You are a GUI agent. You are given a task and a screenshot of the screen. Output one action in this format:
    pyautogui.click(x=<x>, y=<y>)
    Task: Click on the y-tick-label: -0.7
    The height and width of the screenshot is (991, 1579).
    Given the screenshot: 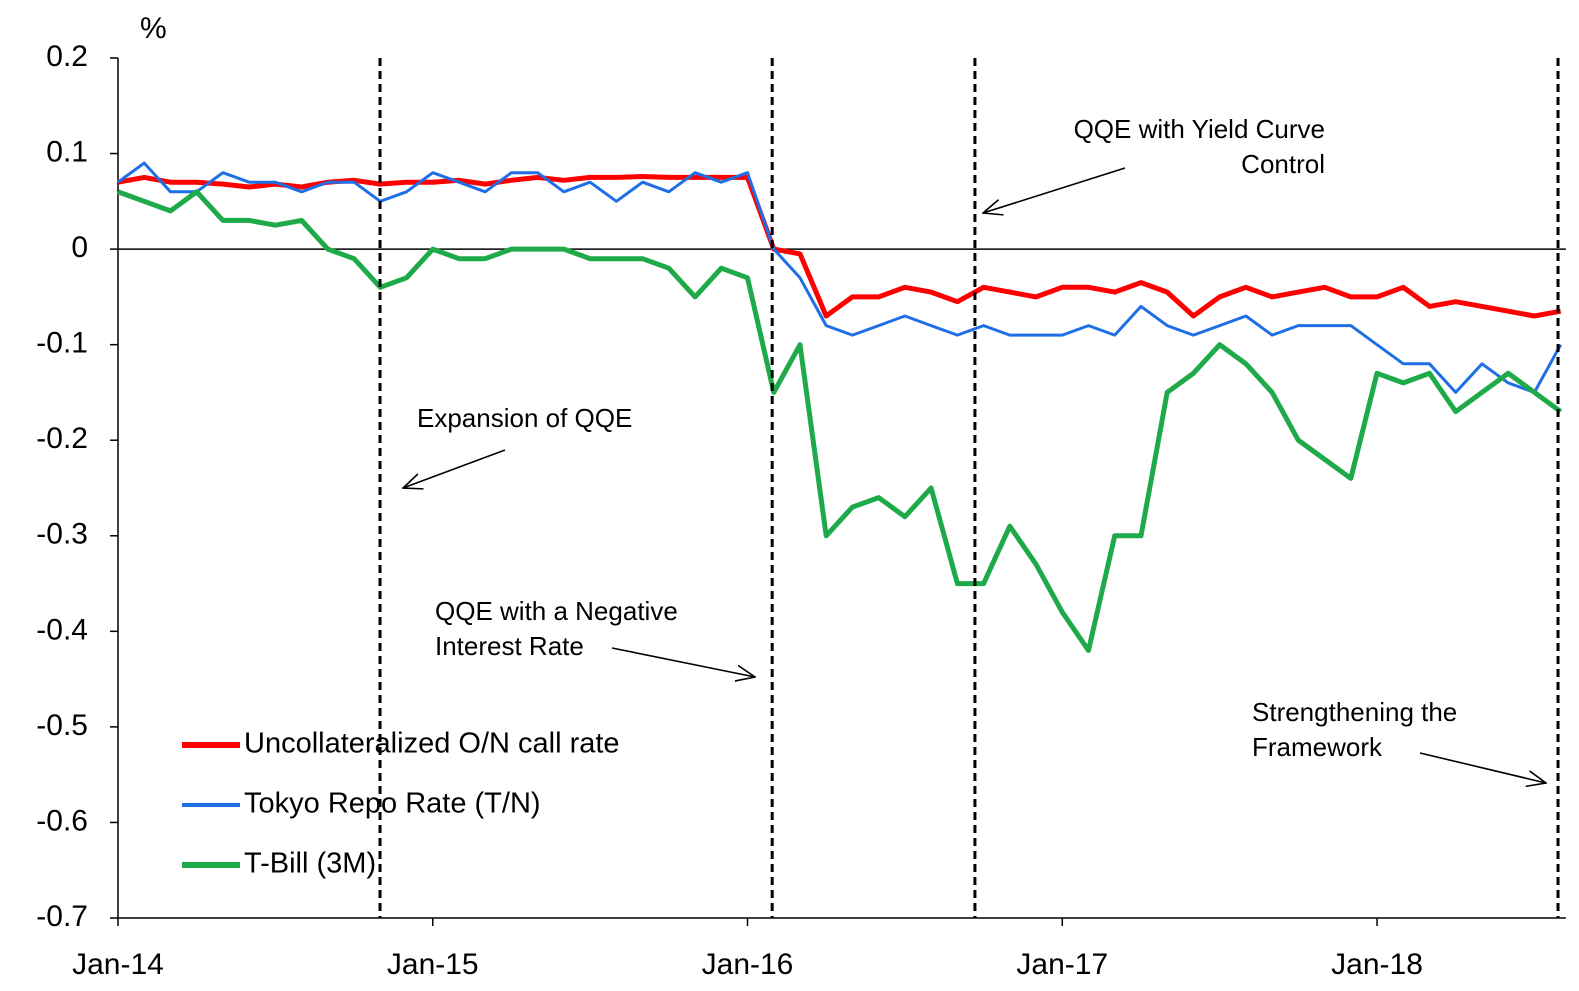 What is the action you would take?
    pyautogui.click(x=62, y=916)
    